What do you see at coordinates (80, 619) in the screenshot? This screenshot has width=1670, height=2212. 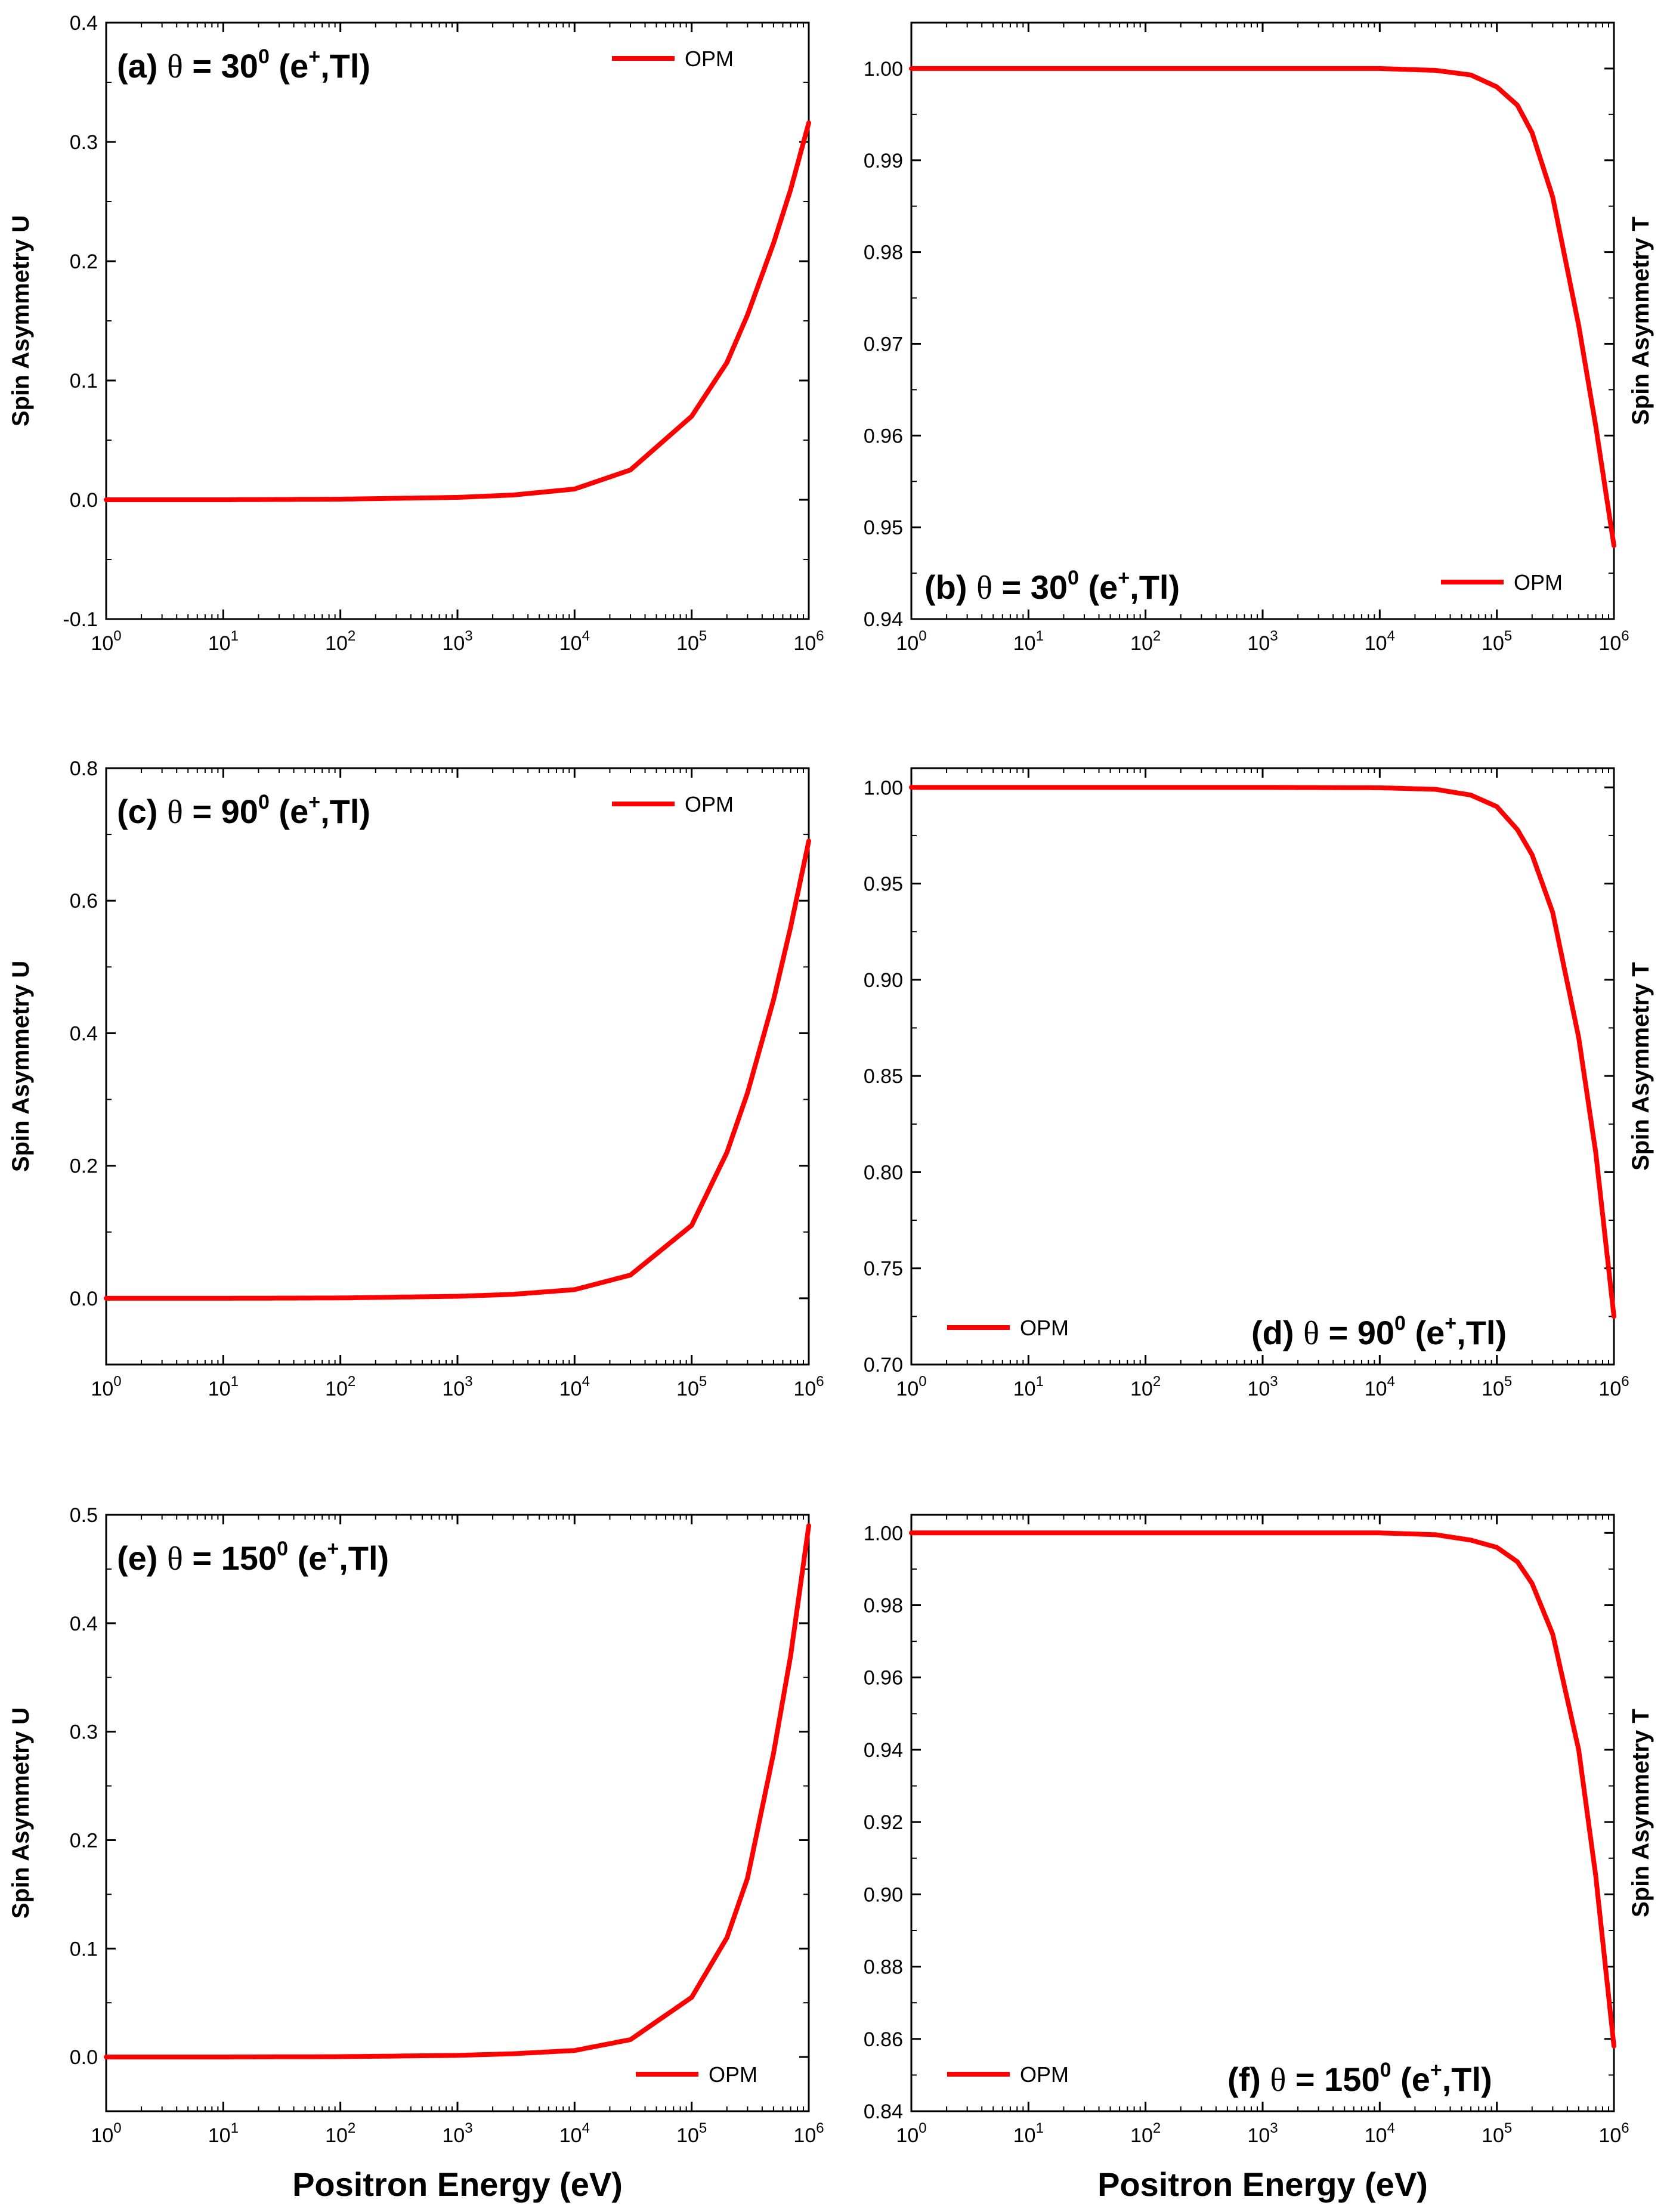 I see `y-tick-label: -0.1` at bounding box center [80, 619].